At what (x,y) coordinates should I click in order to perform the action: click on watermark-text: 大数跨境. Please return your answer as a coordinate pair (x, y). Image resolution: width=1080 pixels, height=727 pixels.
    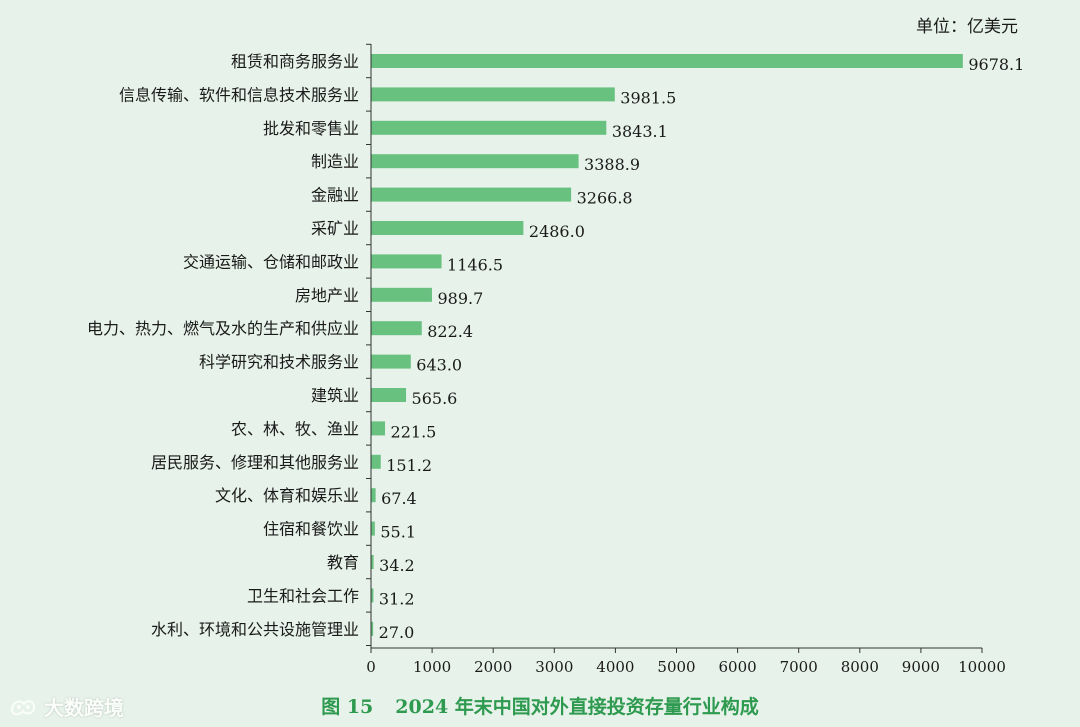
    Looking at the image, I should click on (84, 708).